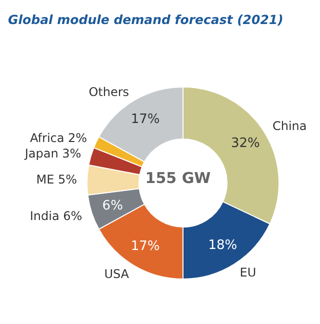 The image size is (320, 324). What do you see at coordinates (245, 143) in the screenshot?
I see `data-label: 32%` at bounding box center [245, 143].